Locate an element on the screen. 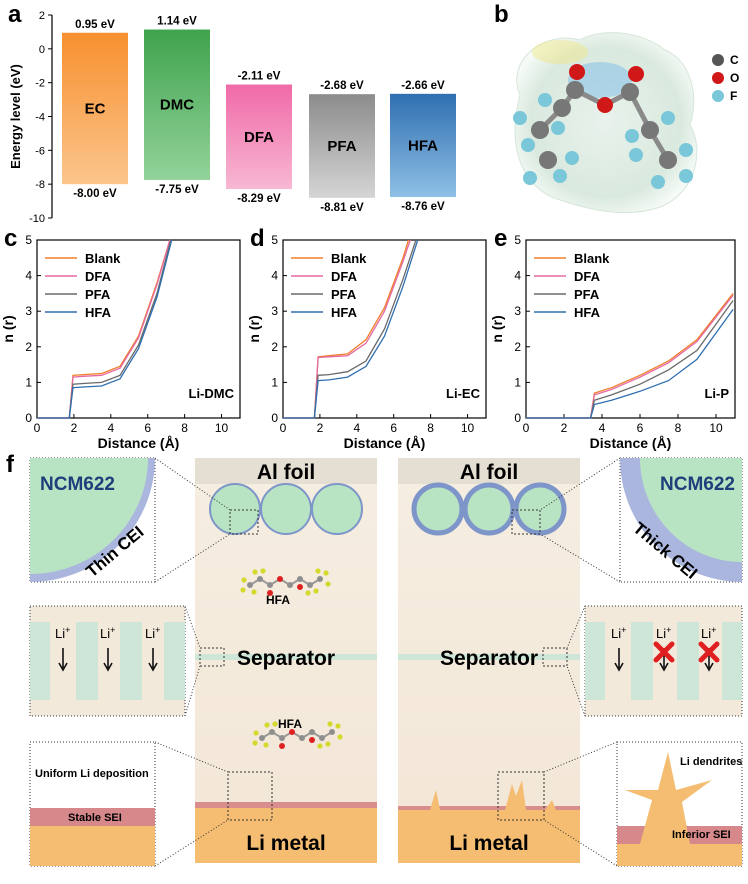 The width and height of the screenshot is (748, 884). ncm622-label-right: NCM622 is located at coordinates (697, 484).